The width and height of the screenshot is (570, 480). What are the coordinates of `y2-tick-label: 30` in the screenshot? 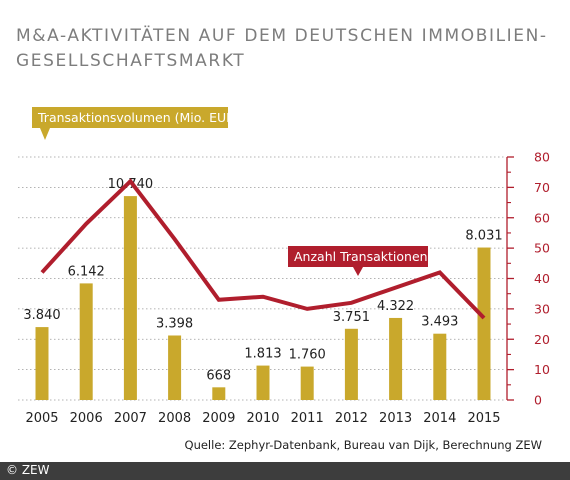 It's located at (542, 308).